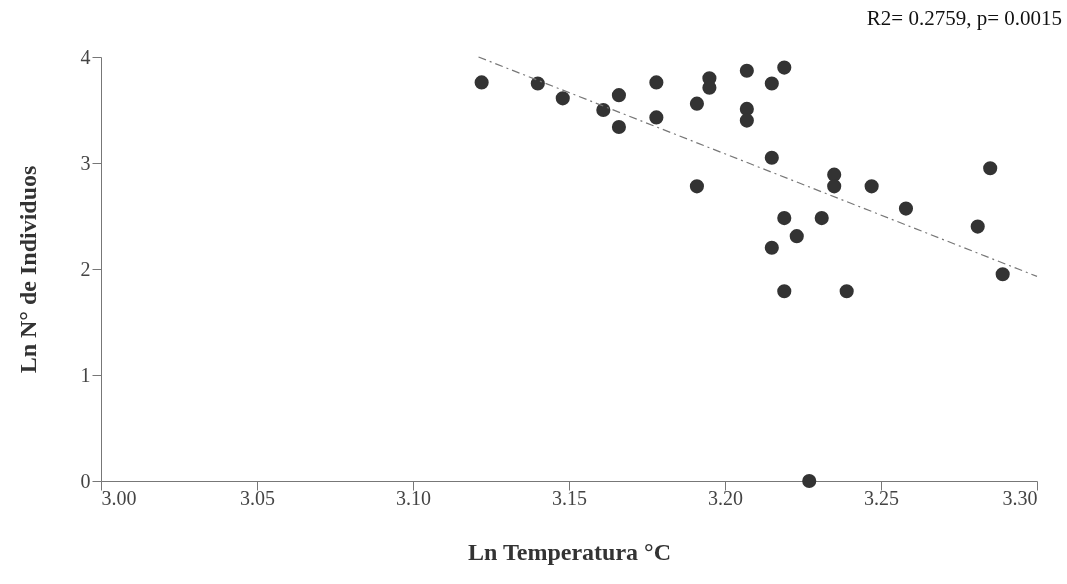  Describe the element at coordinates (257, 497) in the screenshot. I see `x-tick-label: 3.05` at that location.